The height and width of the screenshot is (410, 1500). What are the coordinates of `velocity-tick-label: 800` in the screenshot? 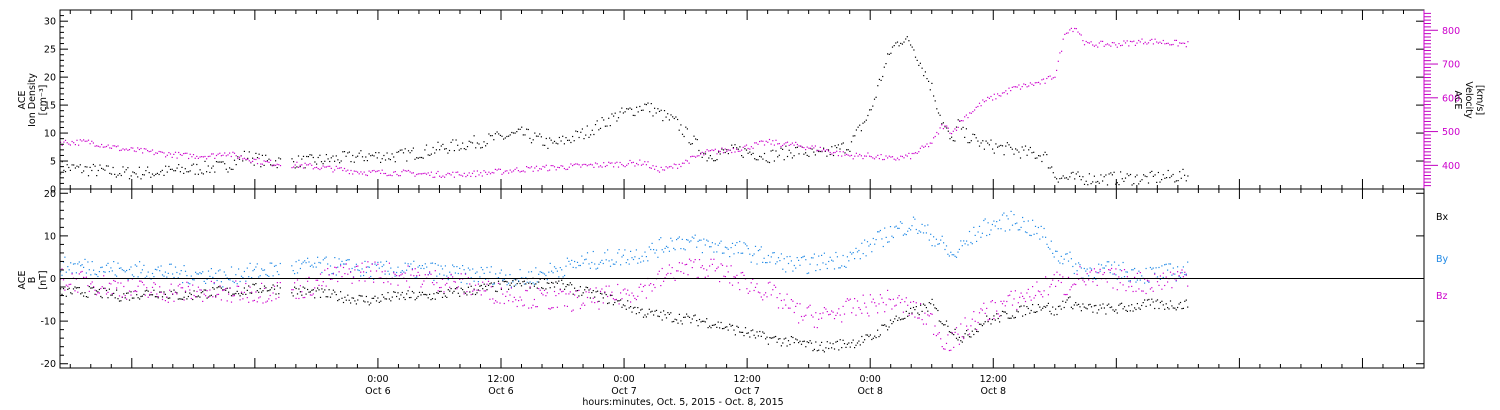 It's located at (1451, 31).